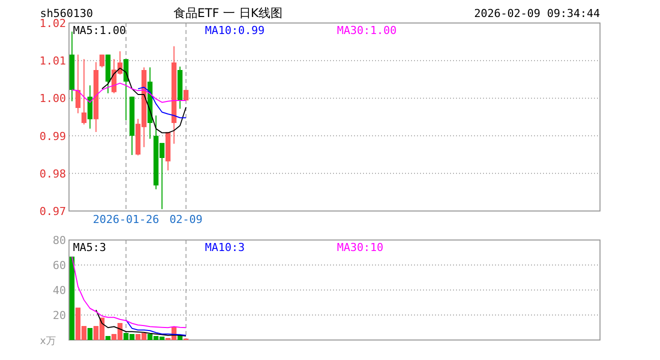  What do you see at coordinates (66, 13) in the screenshot?
I see `text: sh560130` at bounding box center [66, 13].